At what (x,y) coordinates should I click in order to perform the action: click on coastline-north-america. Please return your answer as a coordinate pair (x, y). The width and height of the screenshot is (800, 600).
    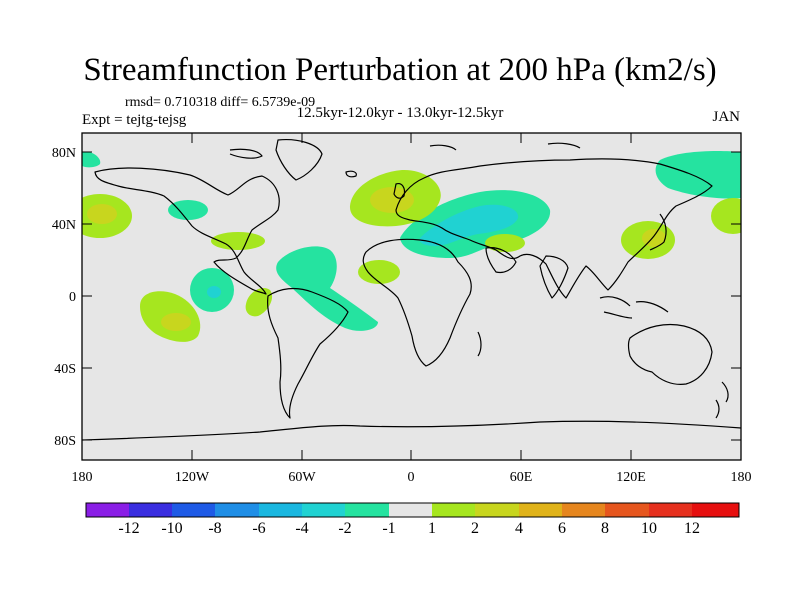
    Looking at the image, I should click on (187, 231).